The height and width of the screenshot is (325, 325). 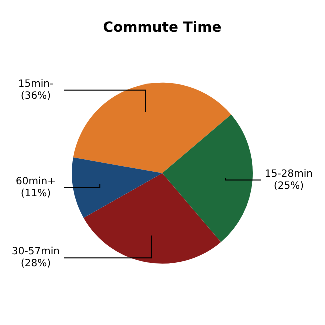 What do you see at coordinates (289, 174) in the screenshot?
I see `slice-label: 15-28min` at bounding box center [289, 174].